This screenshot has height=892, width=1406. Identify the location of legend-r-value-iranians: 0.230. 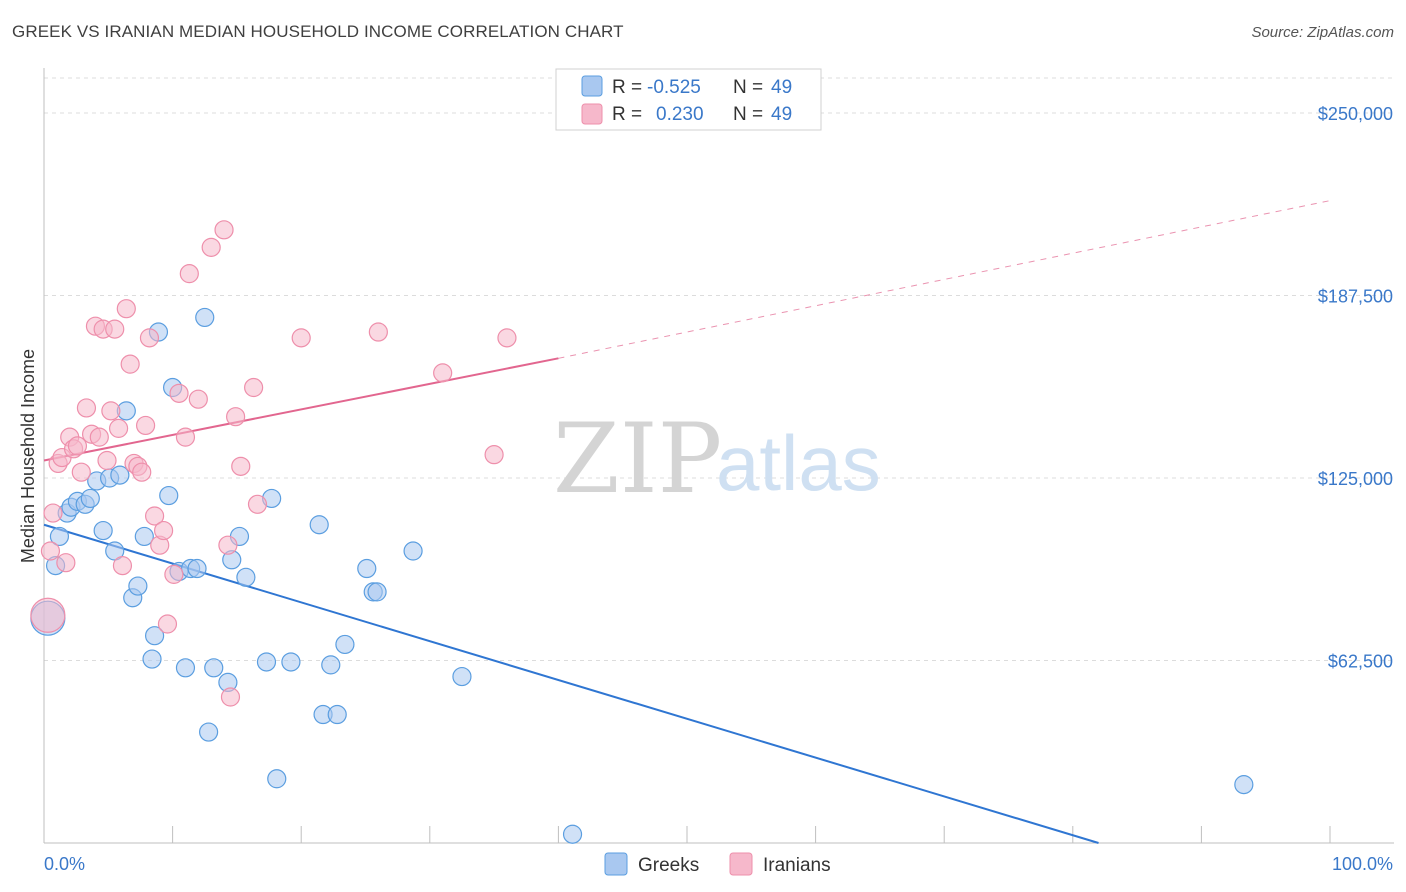
(680, 114).